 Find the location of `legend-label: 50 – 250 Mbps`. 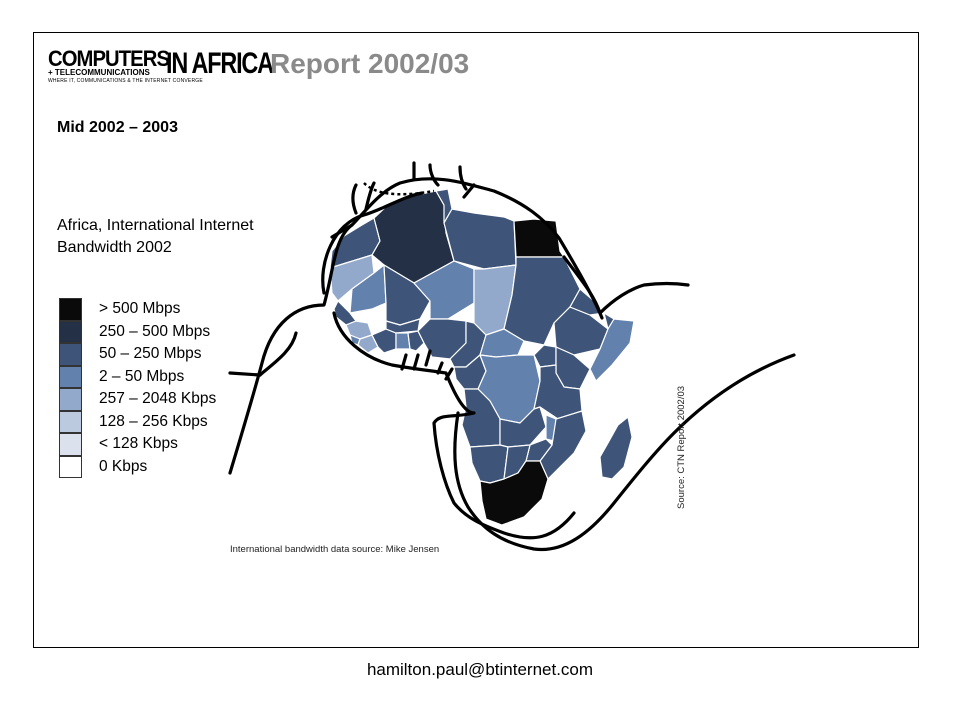

legend-label: 50 – 250 Mbps is located at coordinates (150, 353).